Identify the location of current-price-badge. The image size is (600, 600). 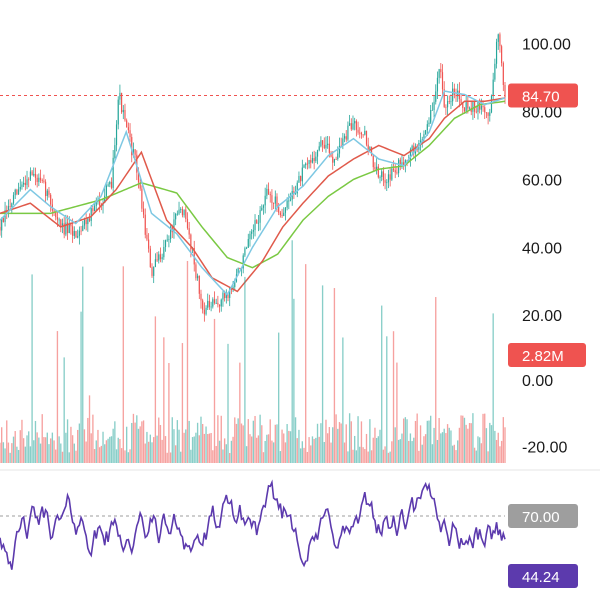
(543, 95).